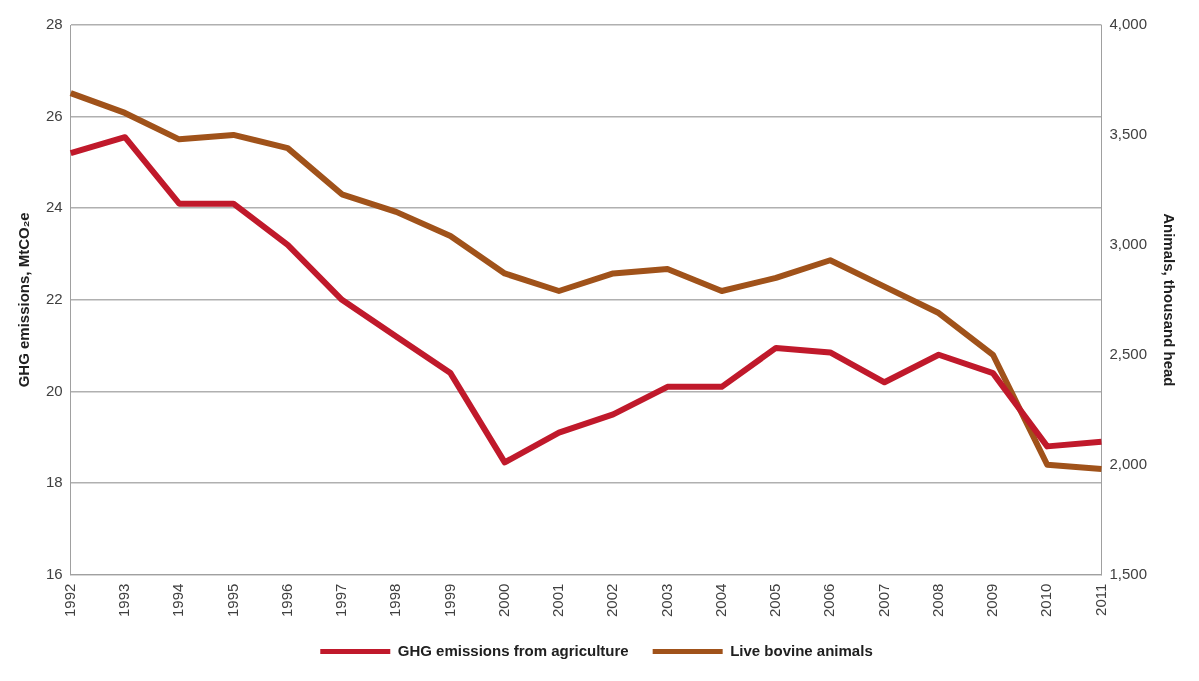 Image resolution: width=1199 pixels, height=681 pixels. What do you see at coordinates (54, 115) in the screenshot?
I see `y-tick-label: 26` at bounding box center [54, 115].